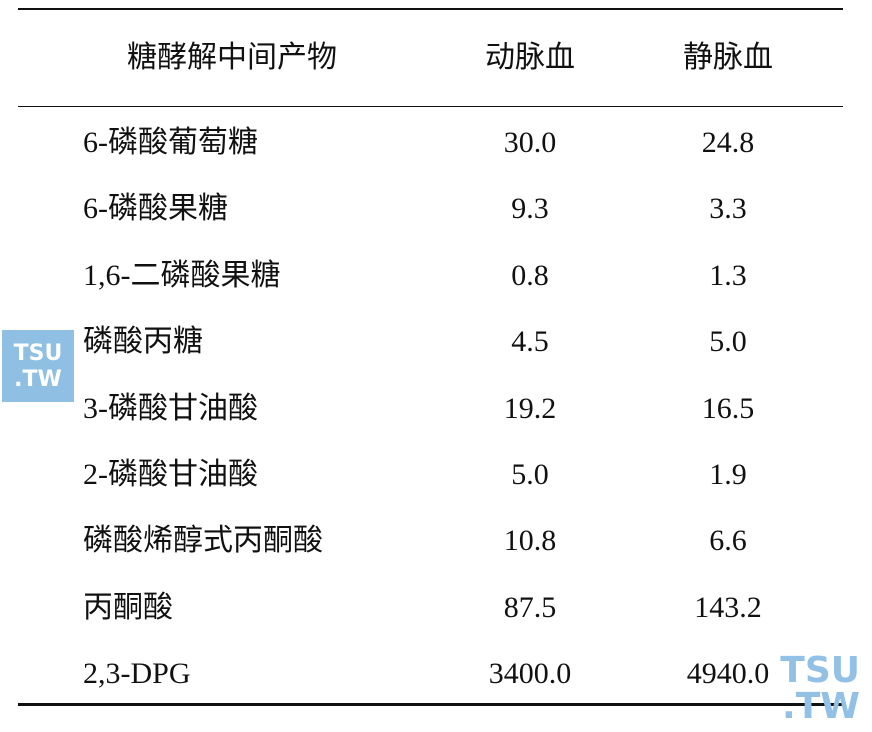 The image size is (872, 732). What do you see at coordinates (430, 106) in the screenshot?
I see `header-rule` at bounding box center [430, 106].